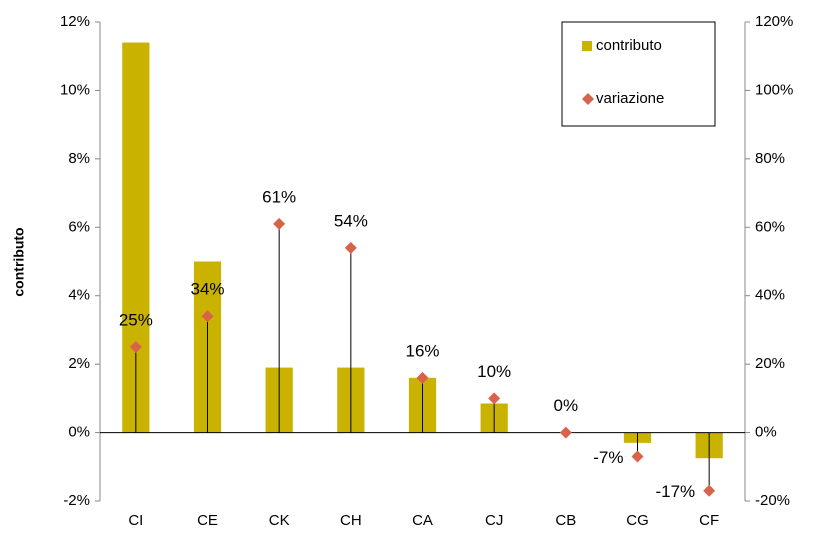  What do you see at coordinates (79, 363) in the screenshot?
I see `y-tick-label: 2%` at bounding box center [79, 363].